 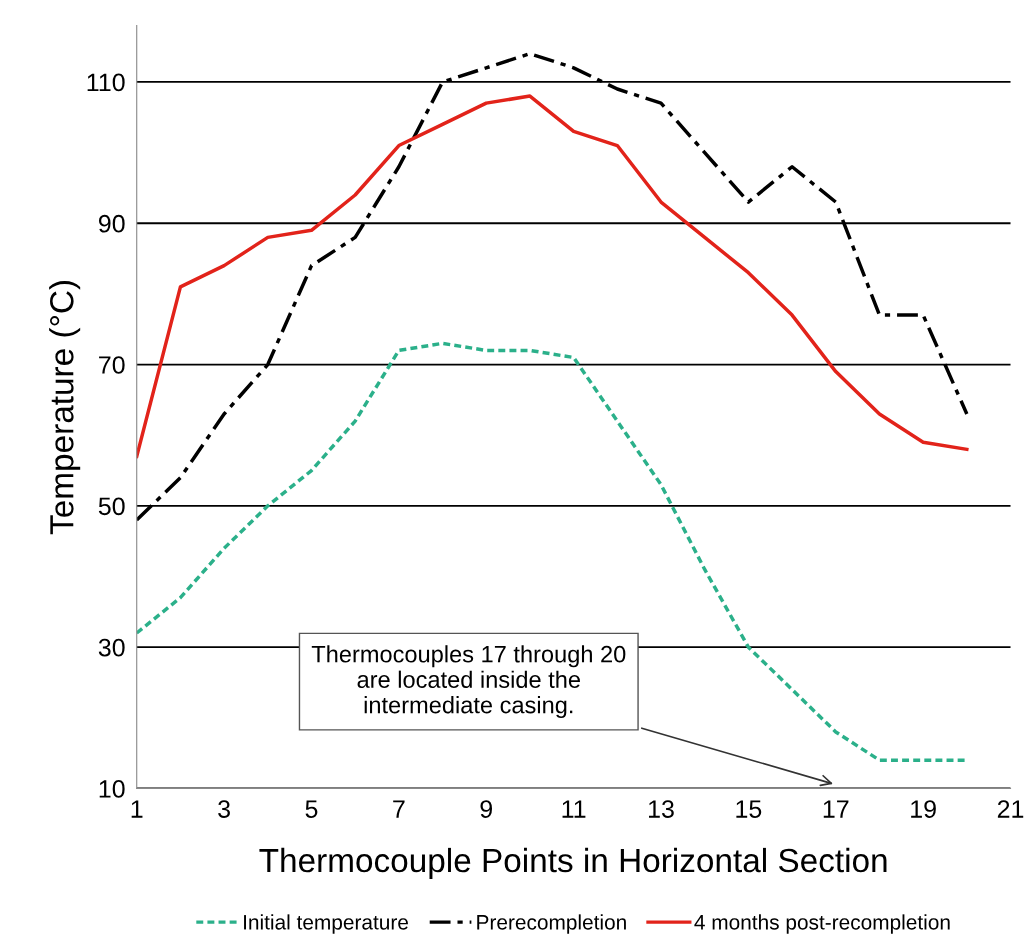 What do you see at coordinates (224, 809) in the screenshot?
I see `x-tick-label: 3` at bounding box center [224, 809].